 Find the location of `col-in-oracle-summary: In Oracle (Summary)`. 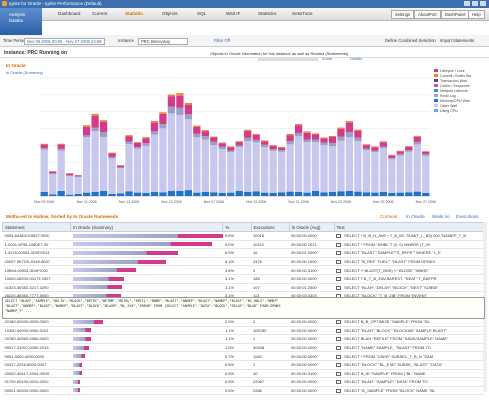

col-in-oracle-summary: In Oracle (Summary) is located at coordinates (147, 227).